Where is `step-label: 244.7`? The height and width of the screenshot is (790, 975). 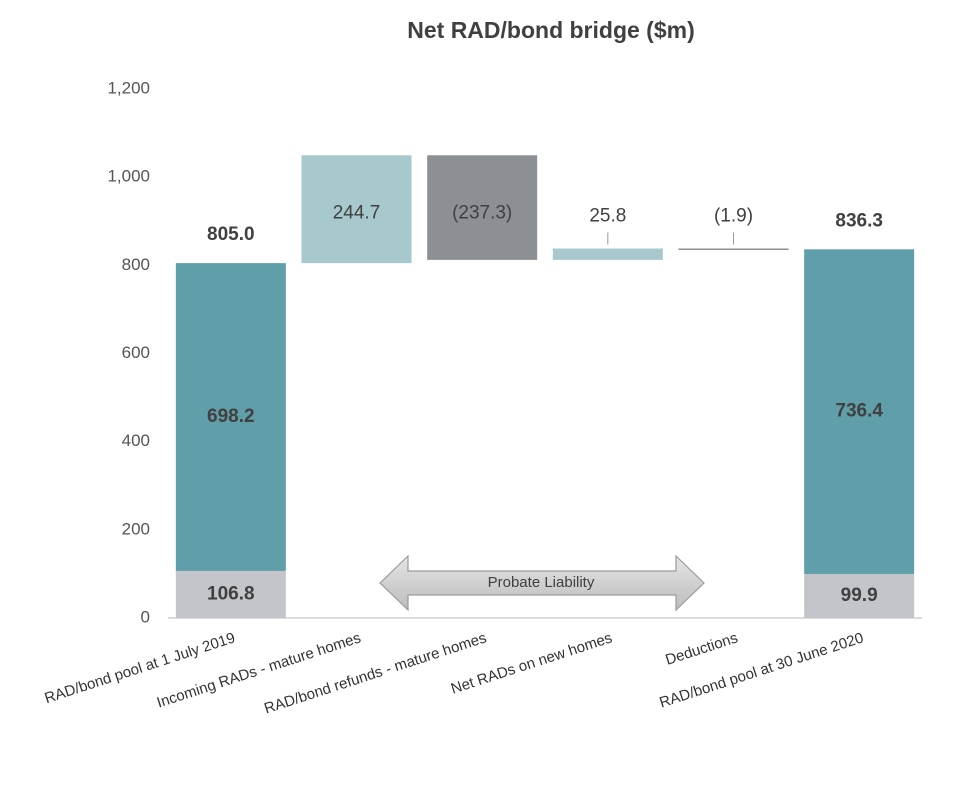
step-label: 244.7 is located at coordinates (357, 212).